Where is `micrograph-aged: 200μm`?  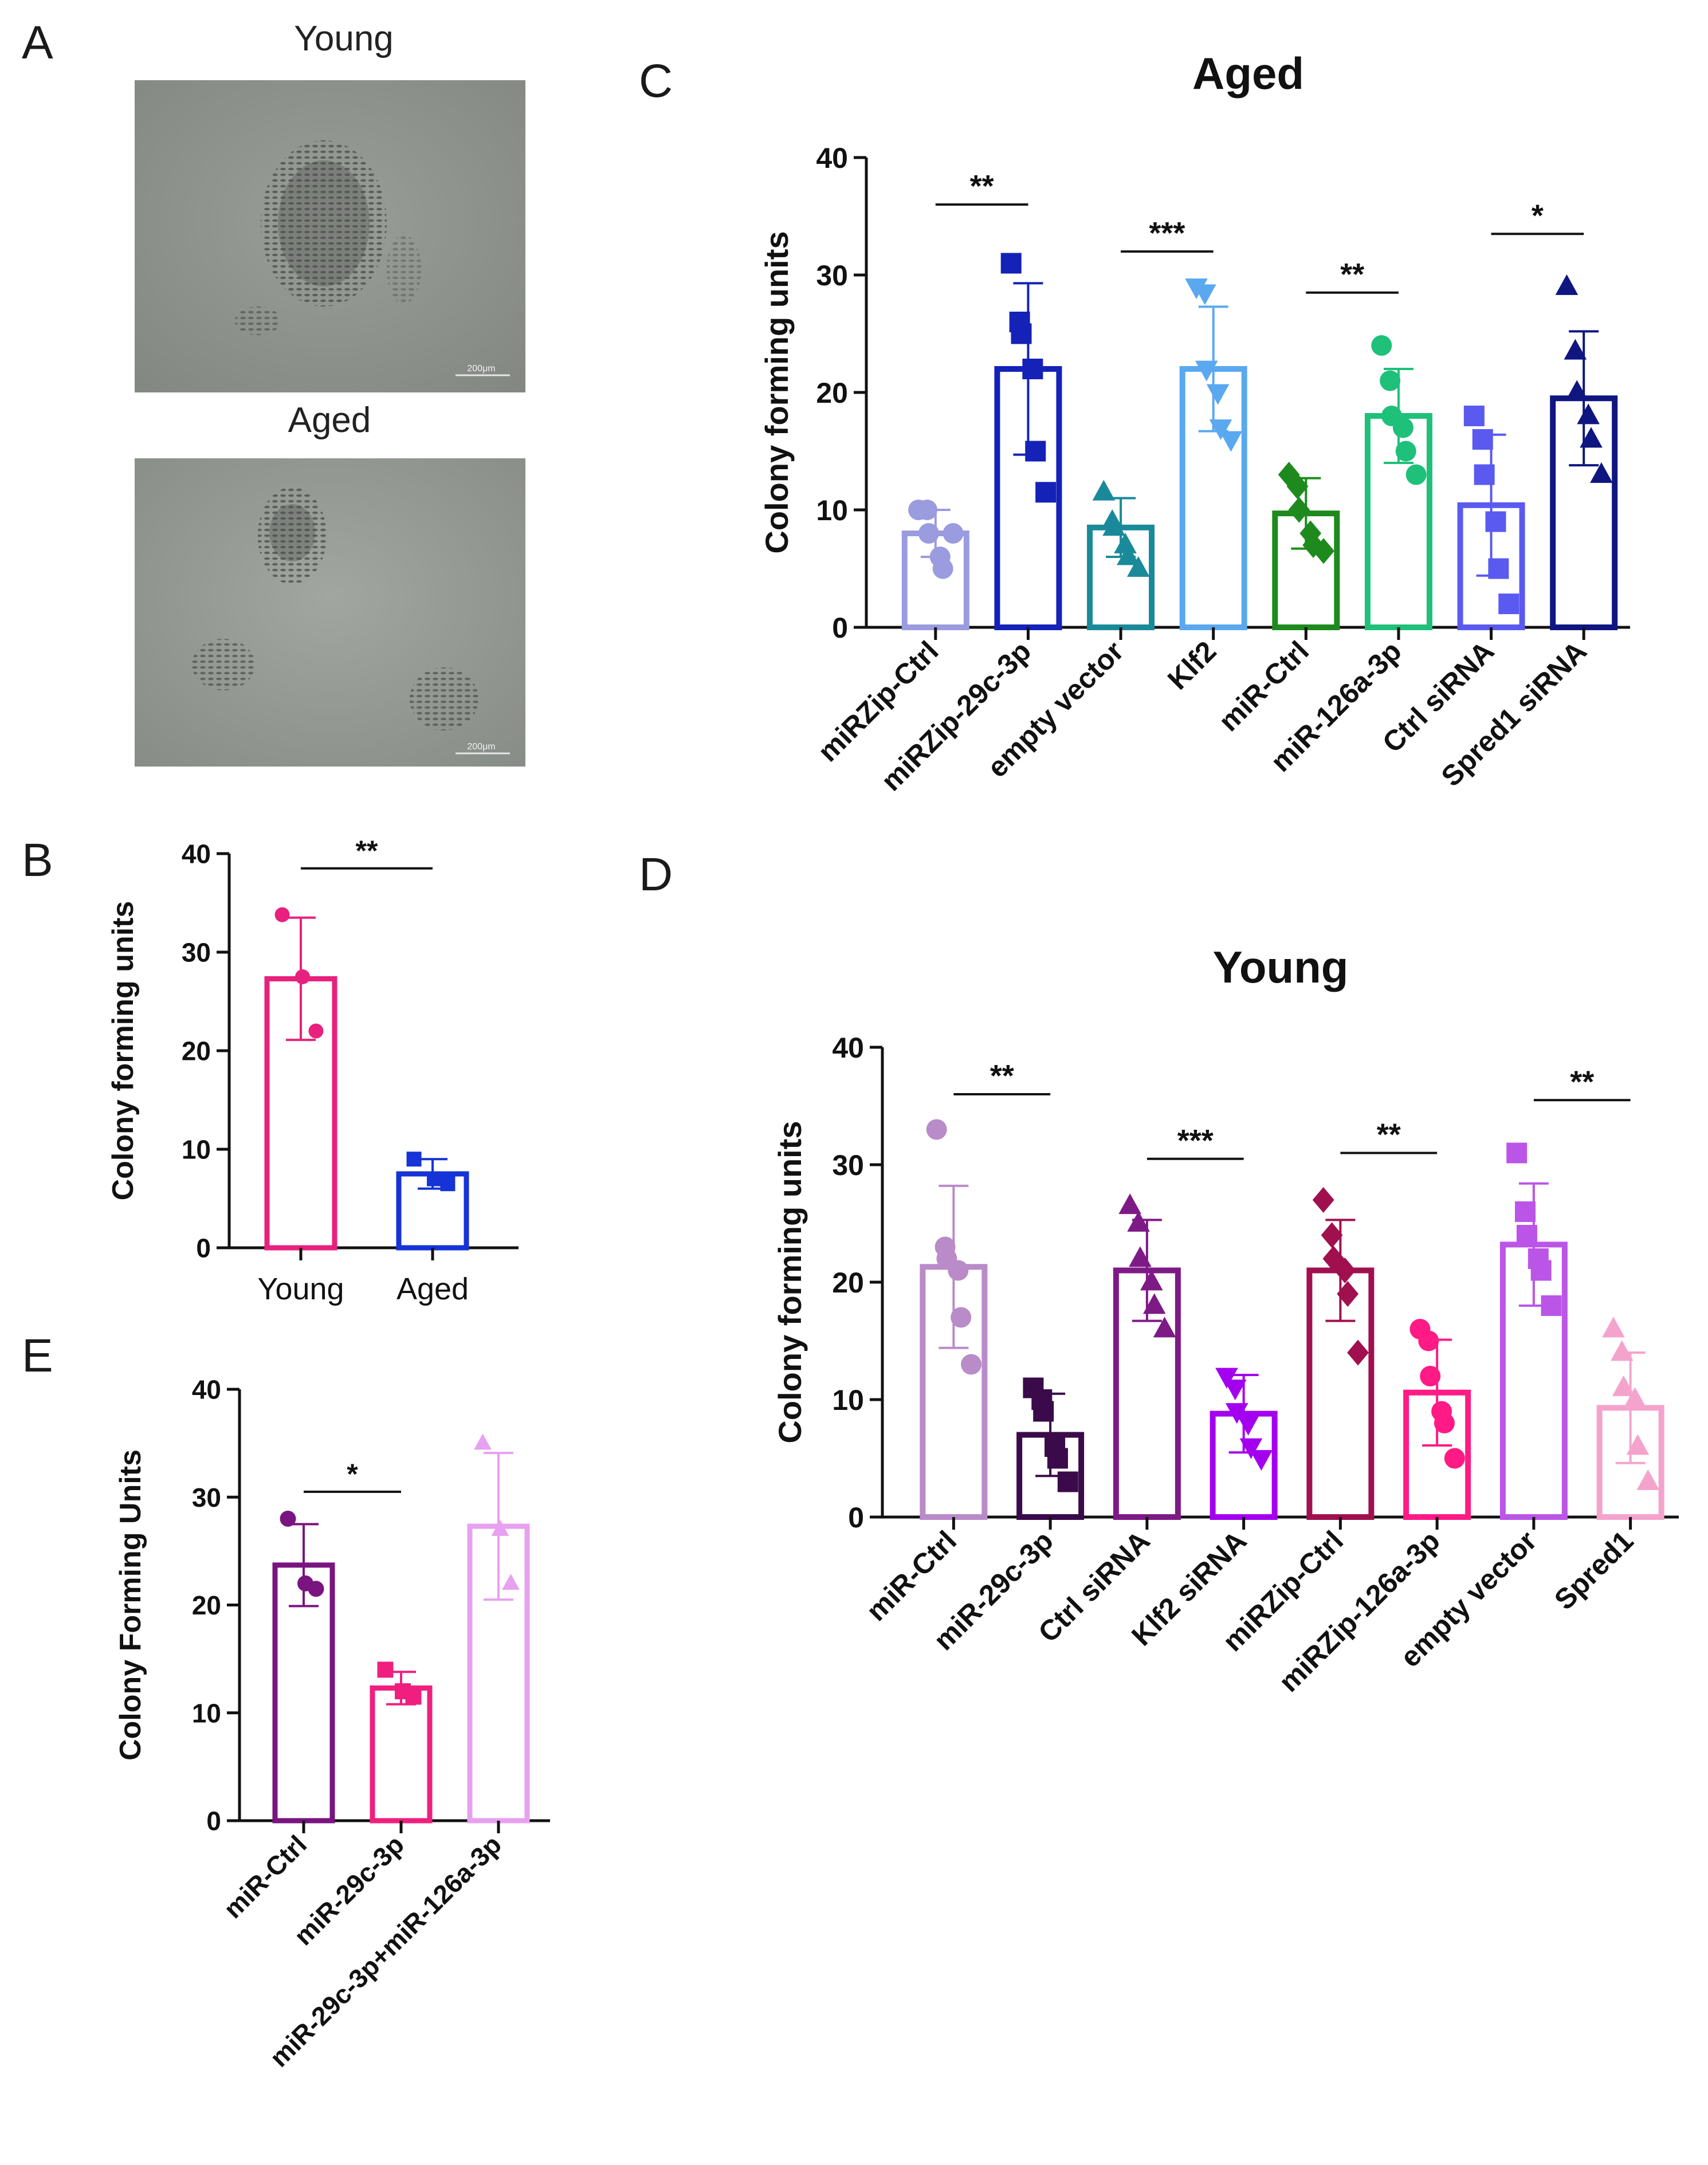
micrograph-aged: 200μm is located at coordinates (330, 612).